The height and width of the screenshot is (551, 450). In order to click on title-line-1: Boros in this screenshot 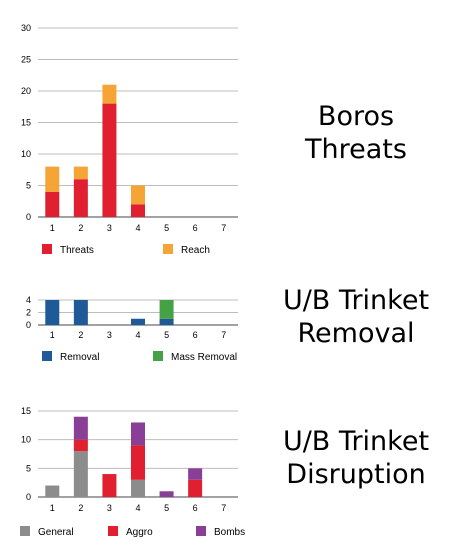, I will do `click(356, 116)`.